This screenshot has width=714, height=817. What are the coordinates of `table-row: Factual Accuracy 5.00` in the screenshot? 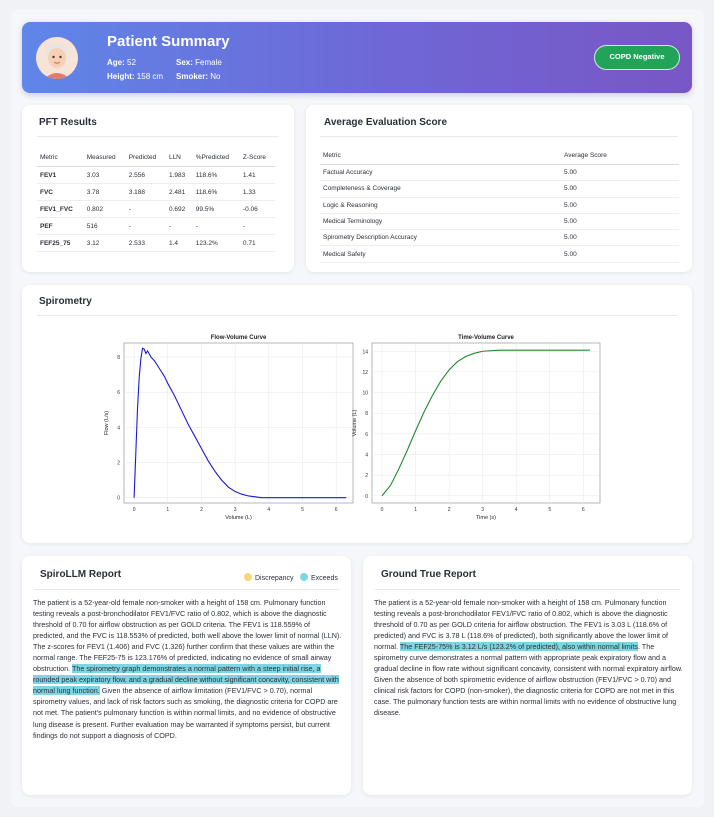 It's located at (499, 173).